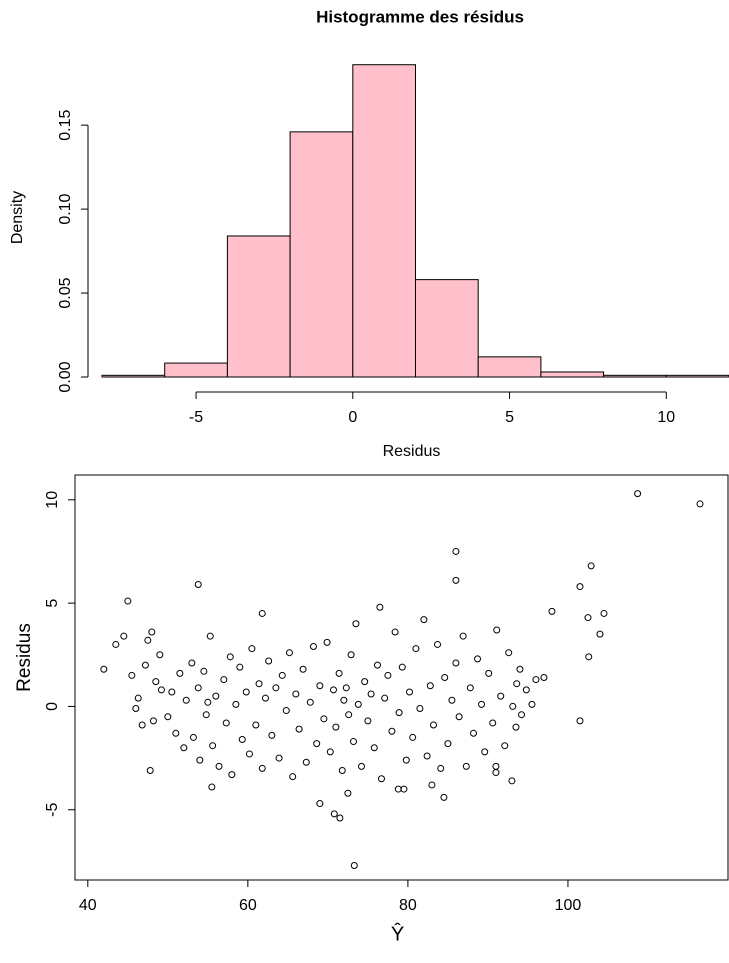 Image resolution: width=729 pixels, height=963 pixels. What do you see at coordinates (196, 417) in the screenshot?
I see `x-tick-label: -5` at bounding box center [196, 417].